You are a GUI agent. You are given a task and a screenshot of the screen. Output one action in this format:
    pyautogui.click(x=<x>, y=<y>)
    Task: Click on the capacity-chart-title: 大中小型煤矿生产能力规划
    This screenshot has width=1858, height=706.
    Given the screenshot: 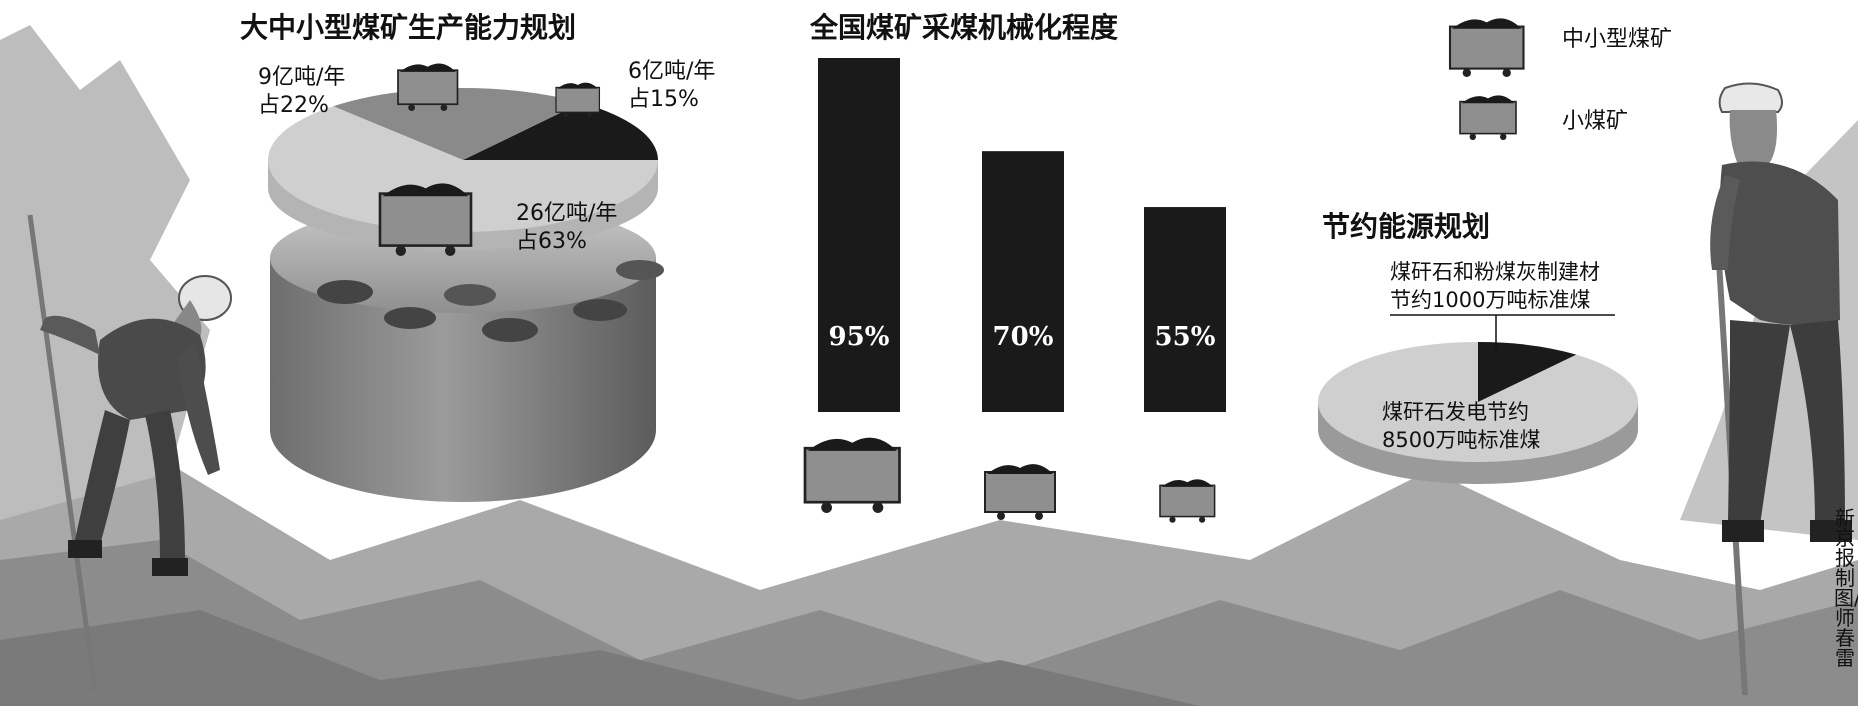 What is the action you would take?
    pyautogui.click(x=408, y=27)
    